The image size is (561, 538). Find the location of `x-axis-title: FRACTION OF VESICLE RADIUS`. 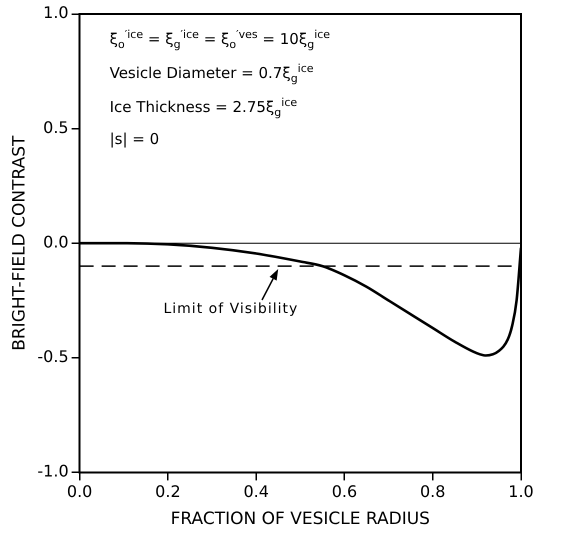

x-axis-title: FRACTION OF VESICLE RADIUS is located at coordinates (300, 519).